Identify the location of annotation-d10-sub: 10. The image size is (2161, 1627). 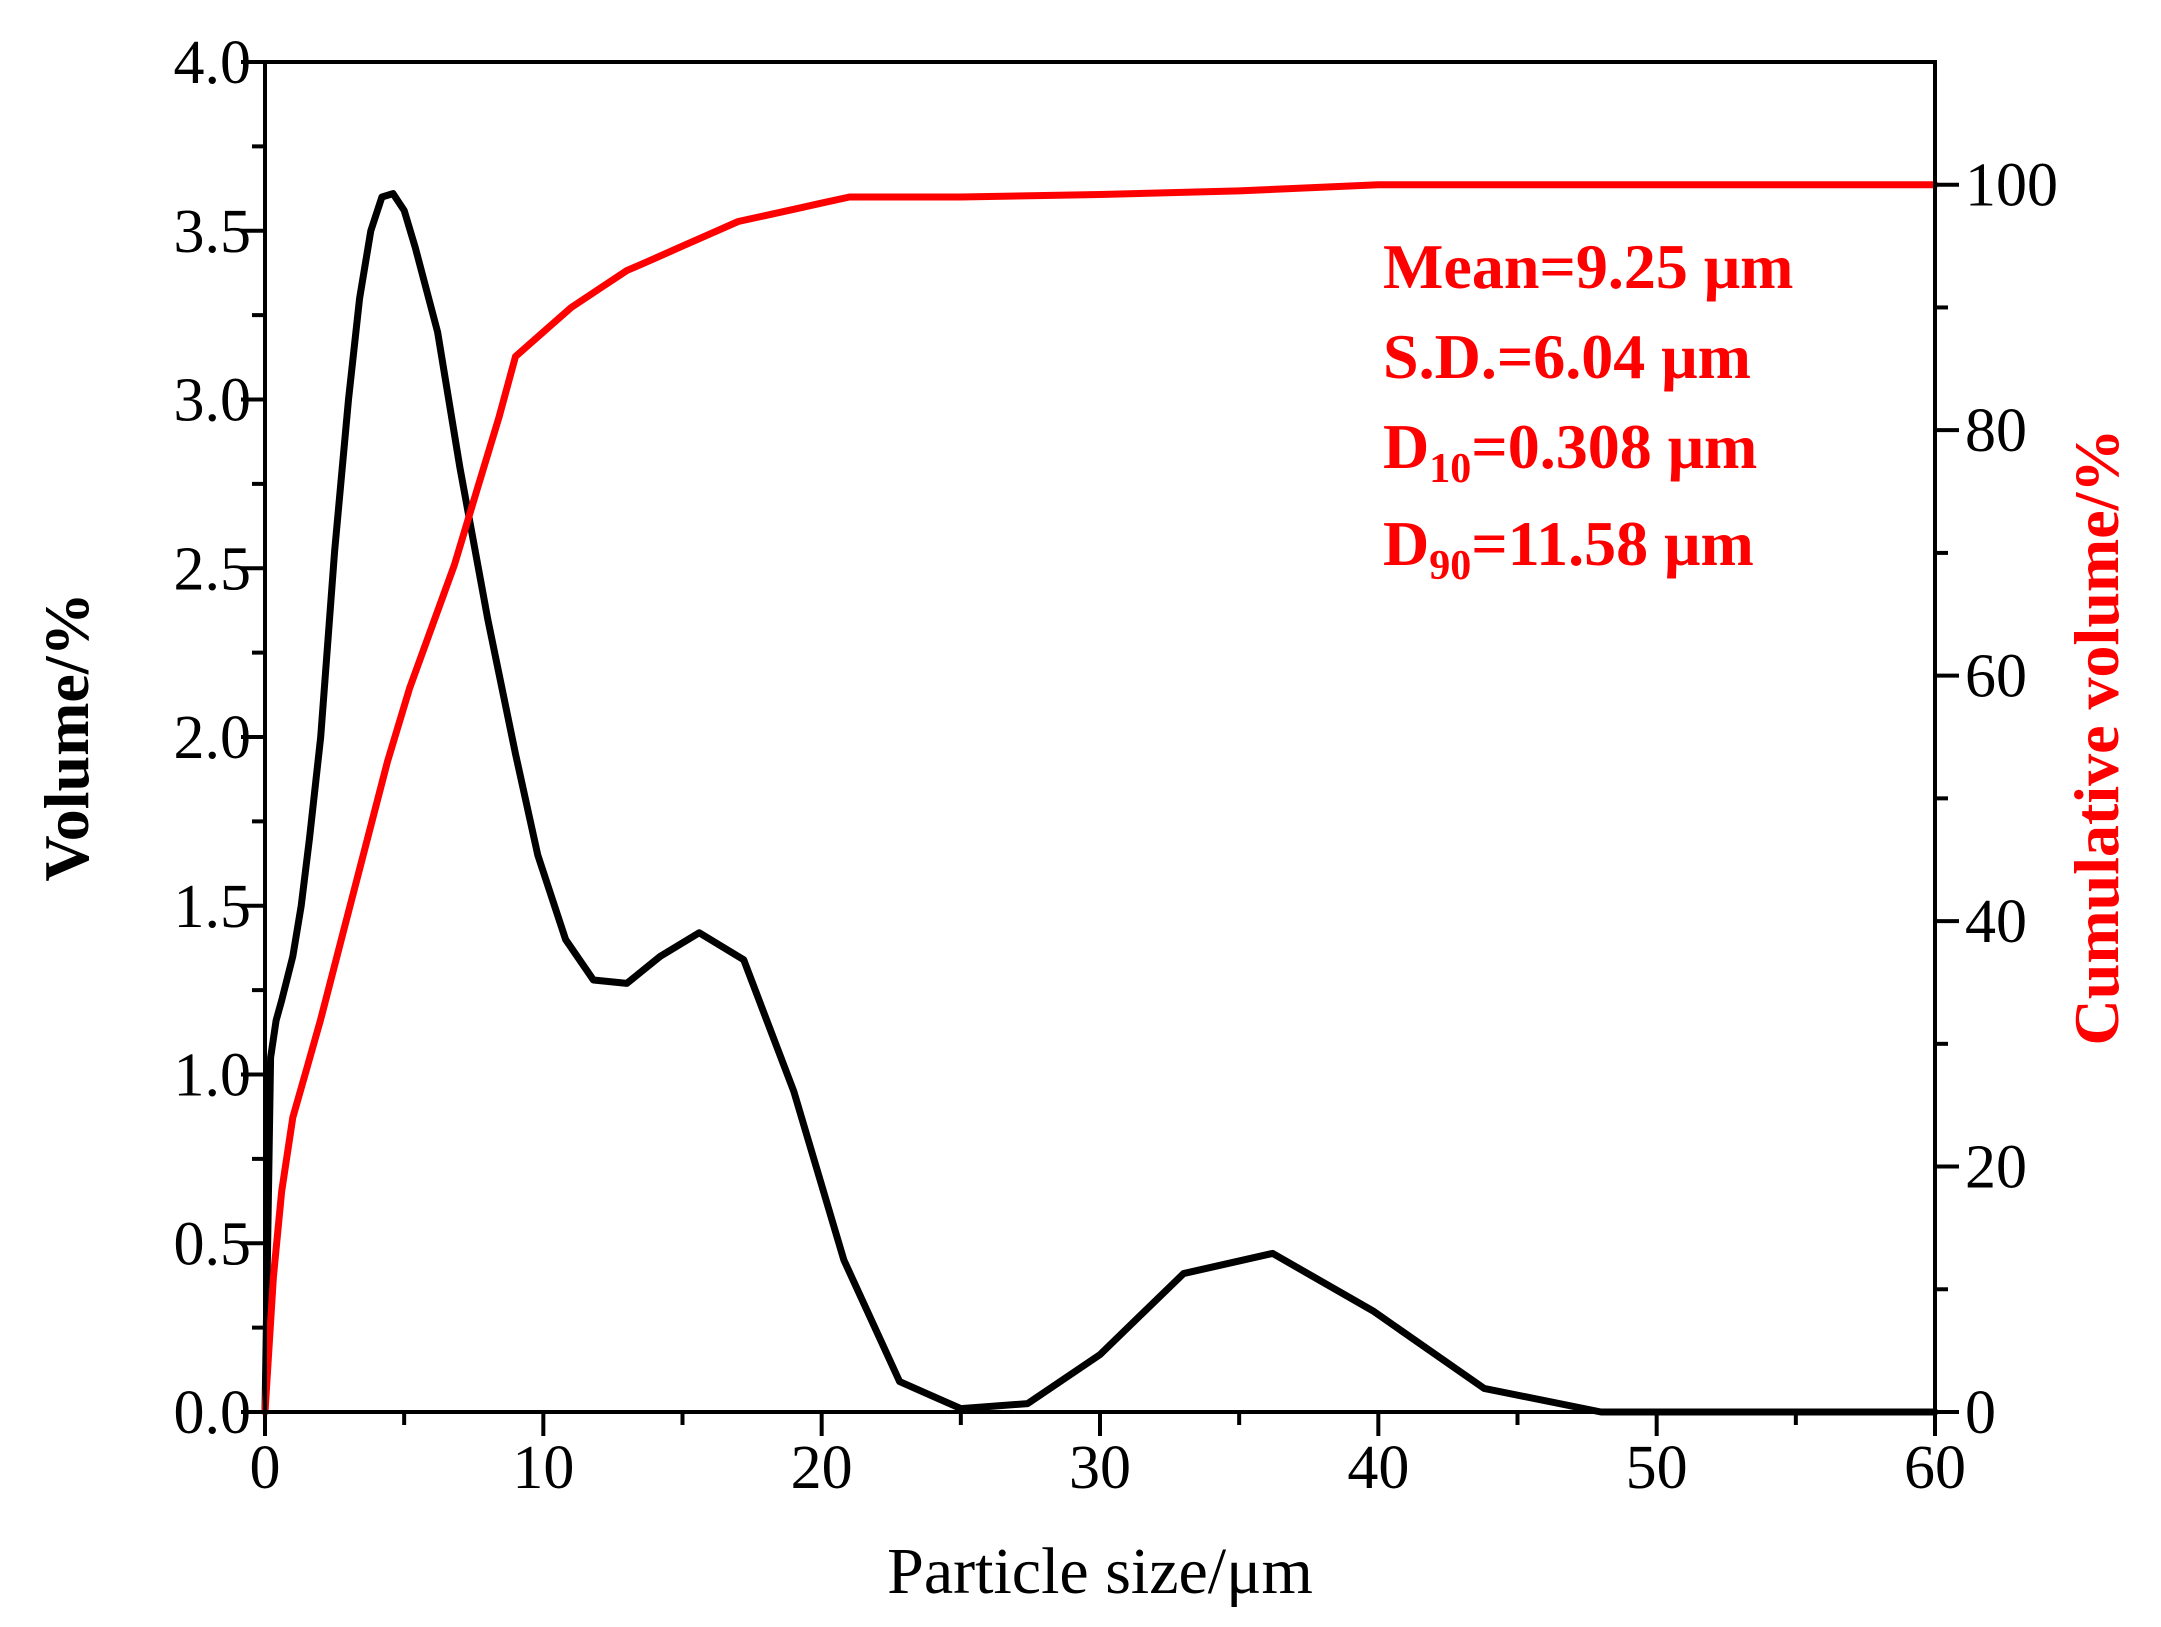
(1450, 469).